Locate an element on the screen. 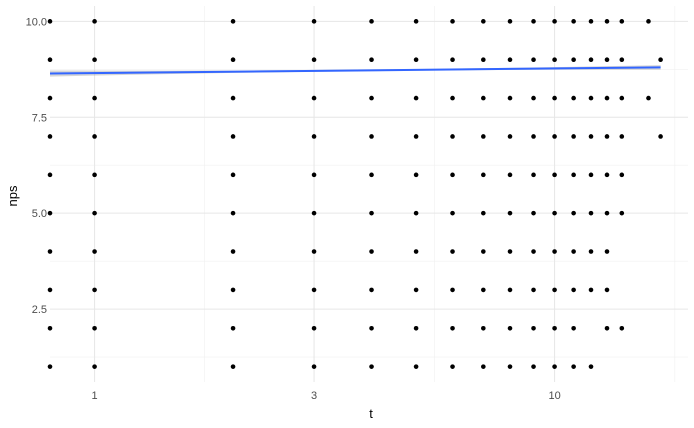  trend-line-group is located at coordinates (355, 70).